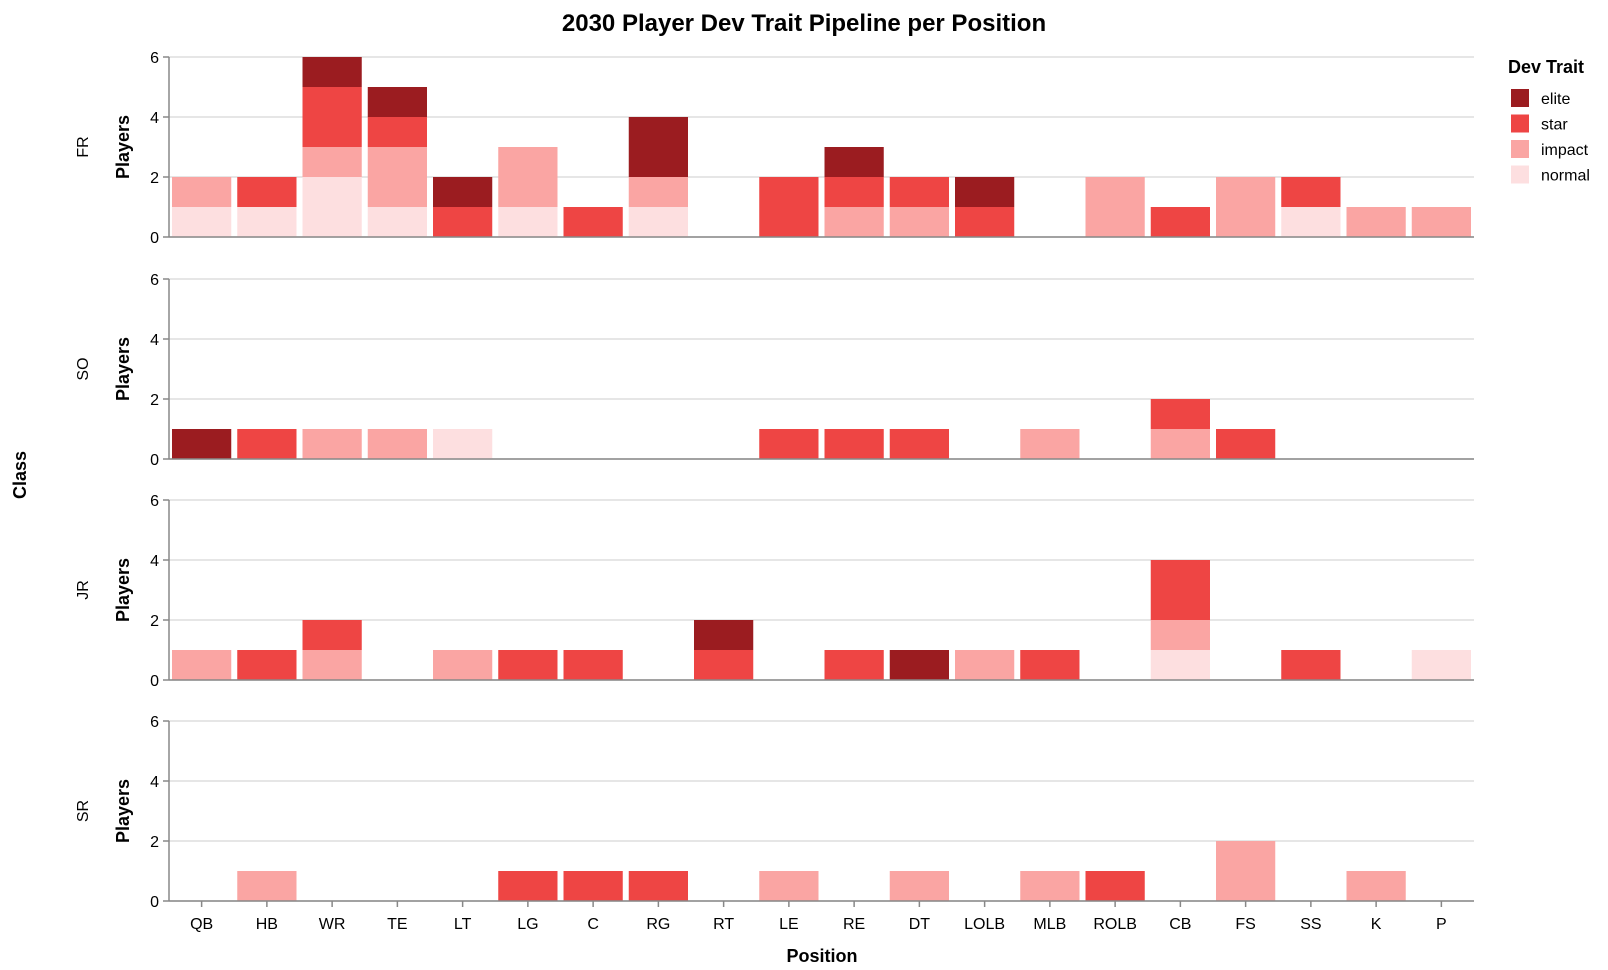 The width and height of the screenshot is (1608, 970). Describe the element at coordinates (658, 924) in the screenshot. I see `x-tick-label: RG` at that location.